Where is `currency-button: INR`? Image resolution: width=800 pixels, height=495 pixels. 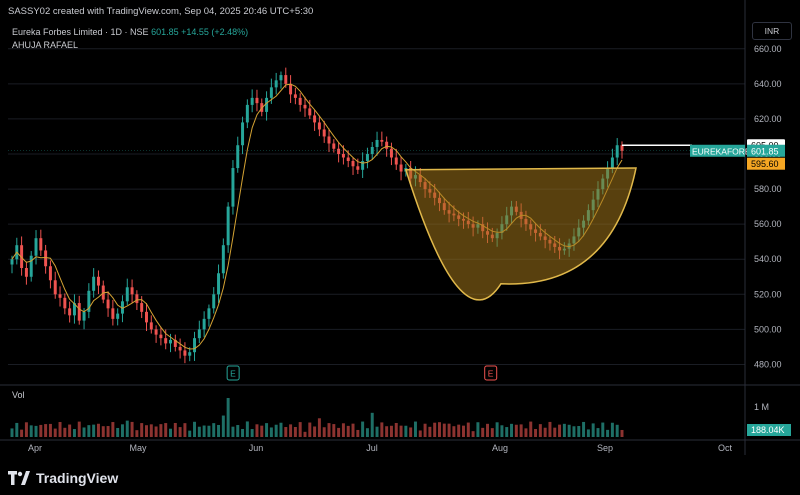 currency-button: INR is located at coordinates (772, 31).